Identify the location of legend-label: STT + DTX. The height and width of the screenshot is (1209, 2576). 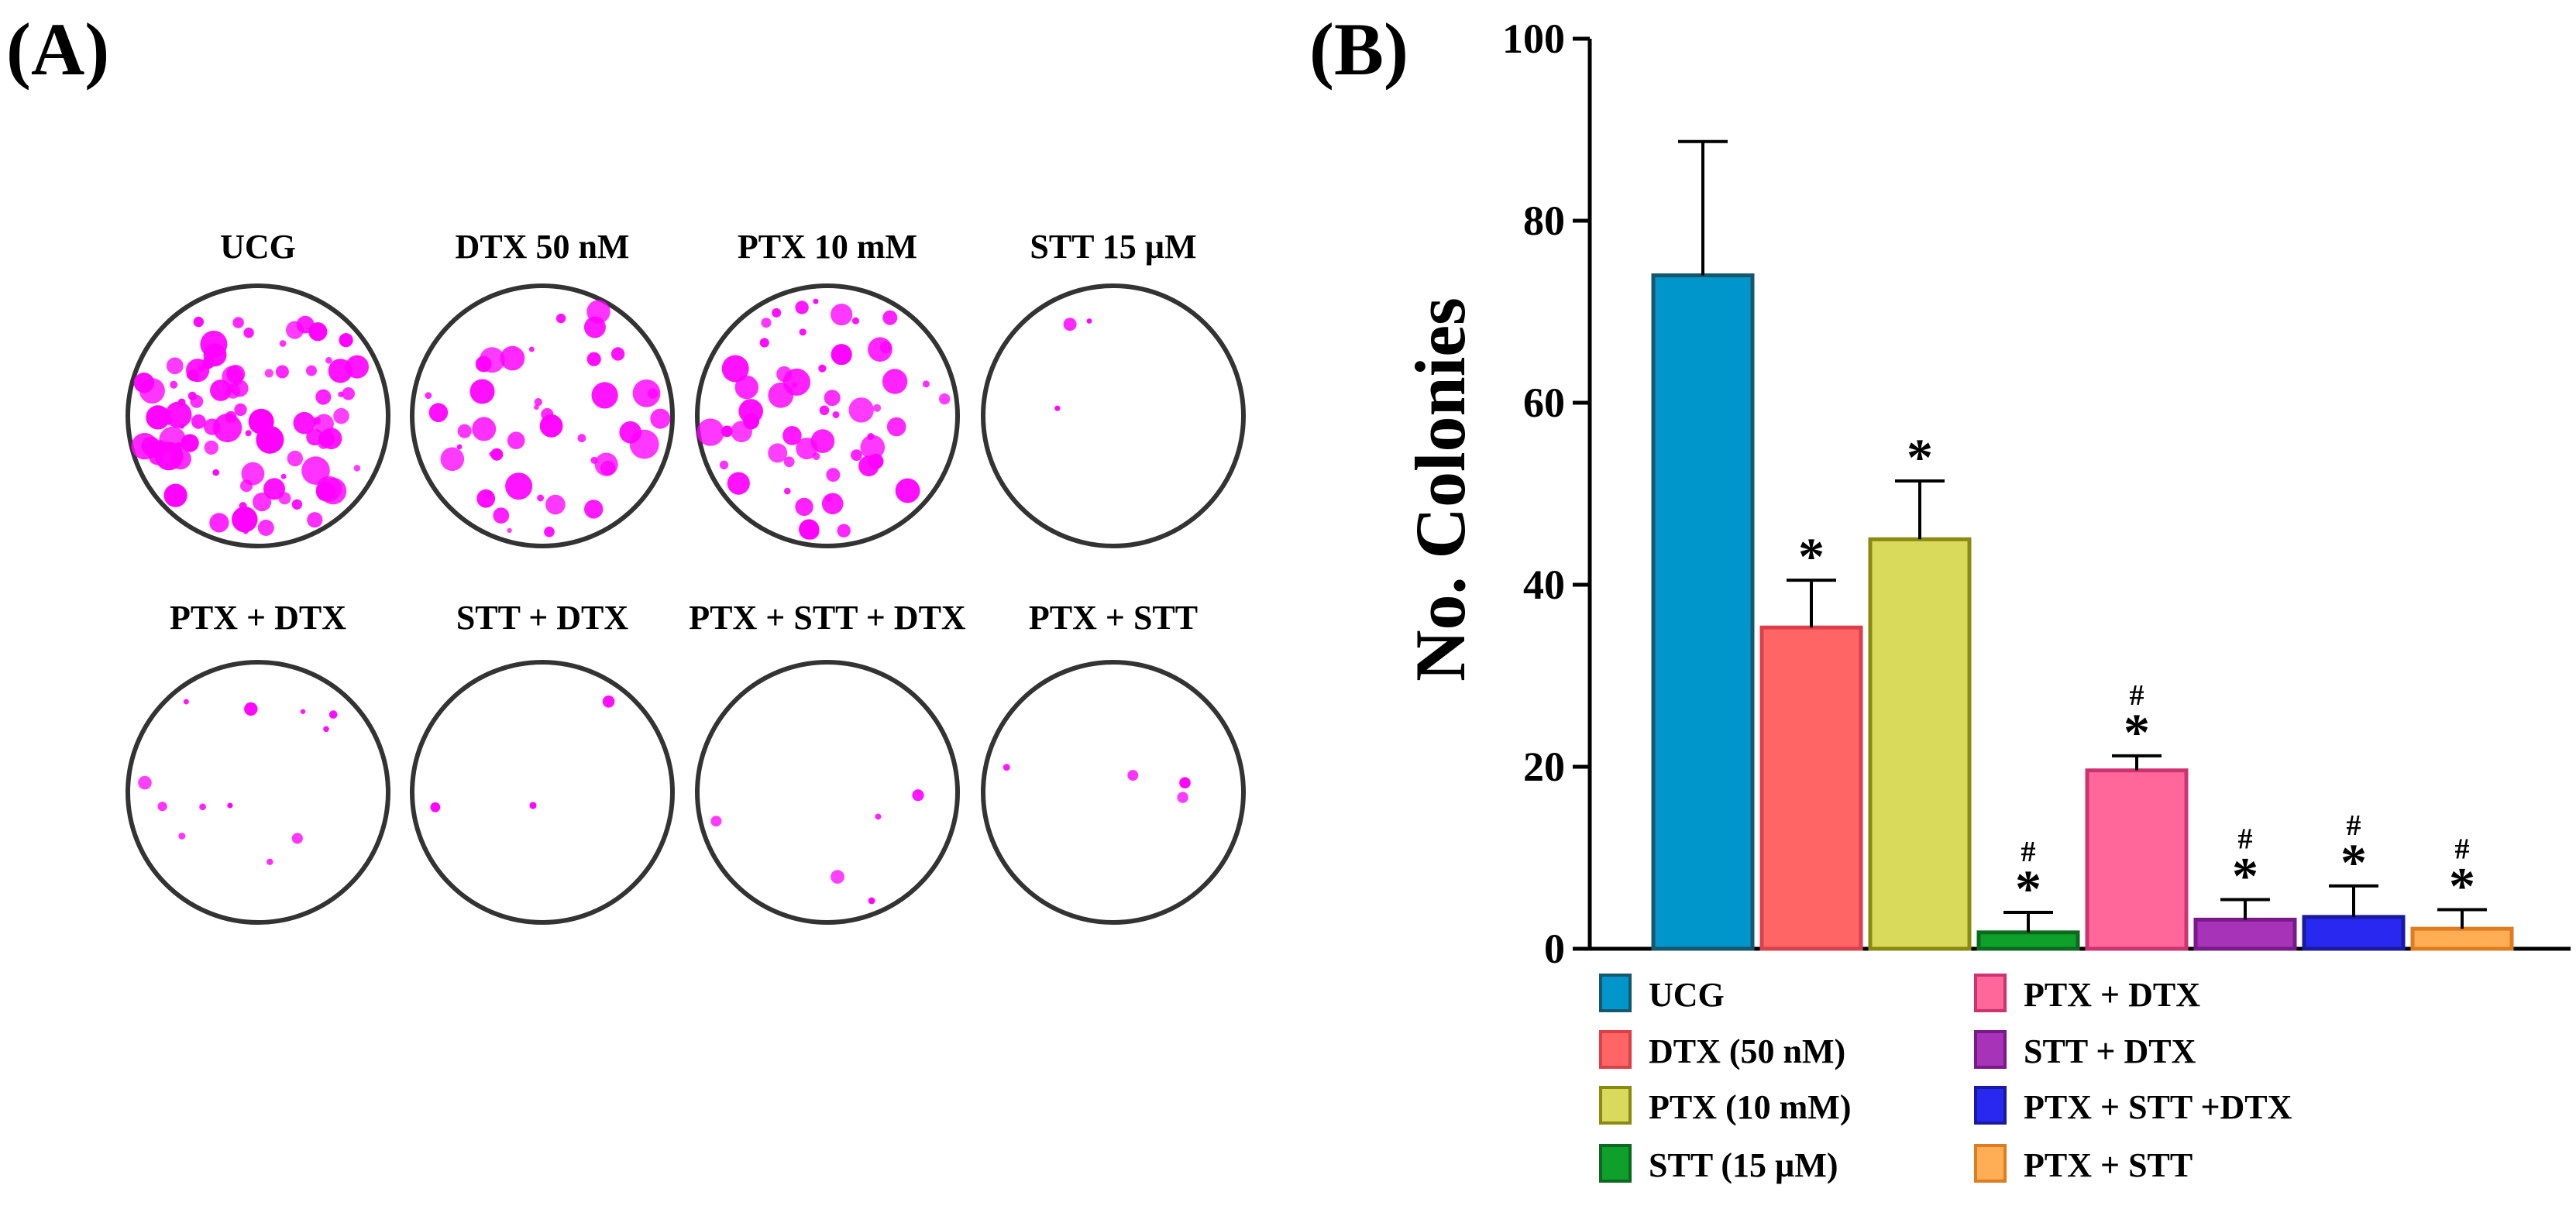
(2110, 1051).